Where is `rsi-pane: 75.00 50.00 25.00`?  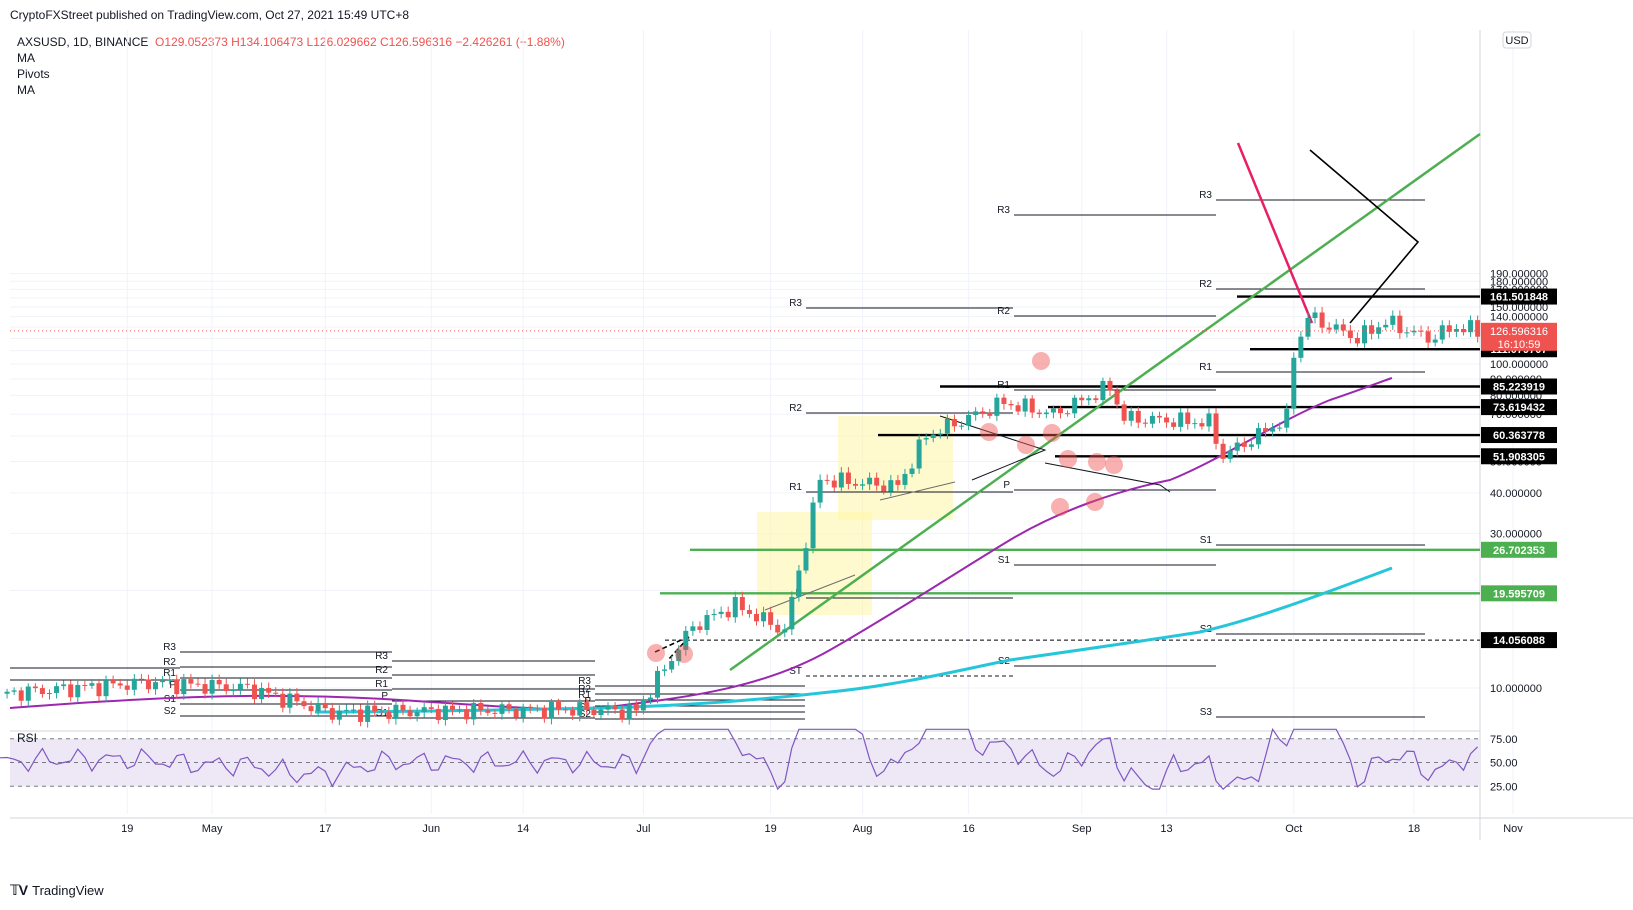
rsi-pane: 75.00 50.00 25.00 is located at coordinates (759, 760).